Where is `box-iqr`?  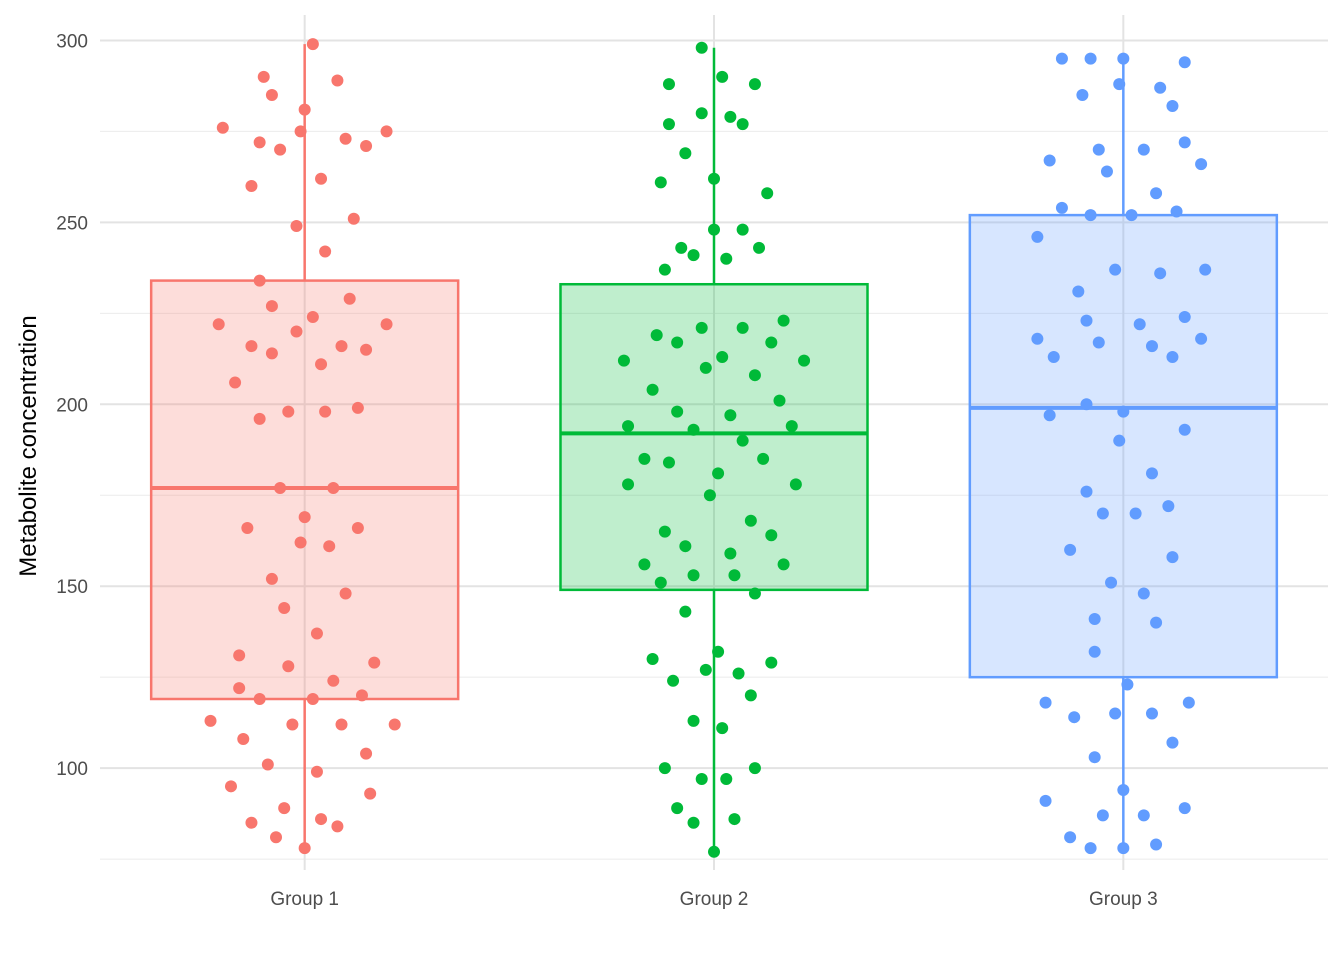 box-iqr is located at coordinates (1123, 446).